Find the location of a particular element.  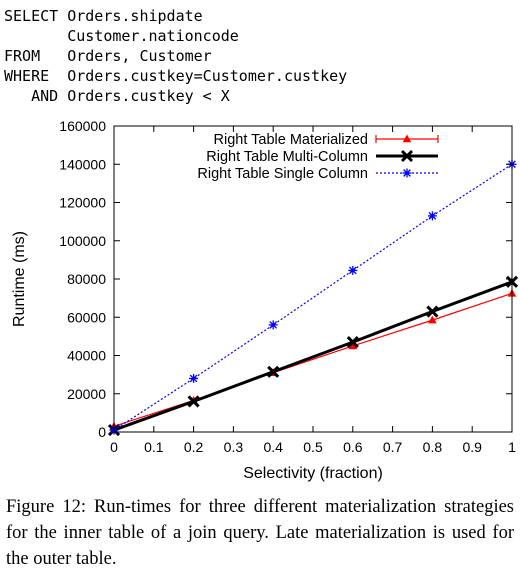

y-tick-label: 0 is located at coordinates (102, 432).